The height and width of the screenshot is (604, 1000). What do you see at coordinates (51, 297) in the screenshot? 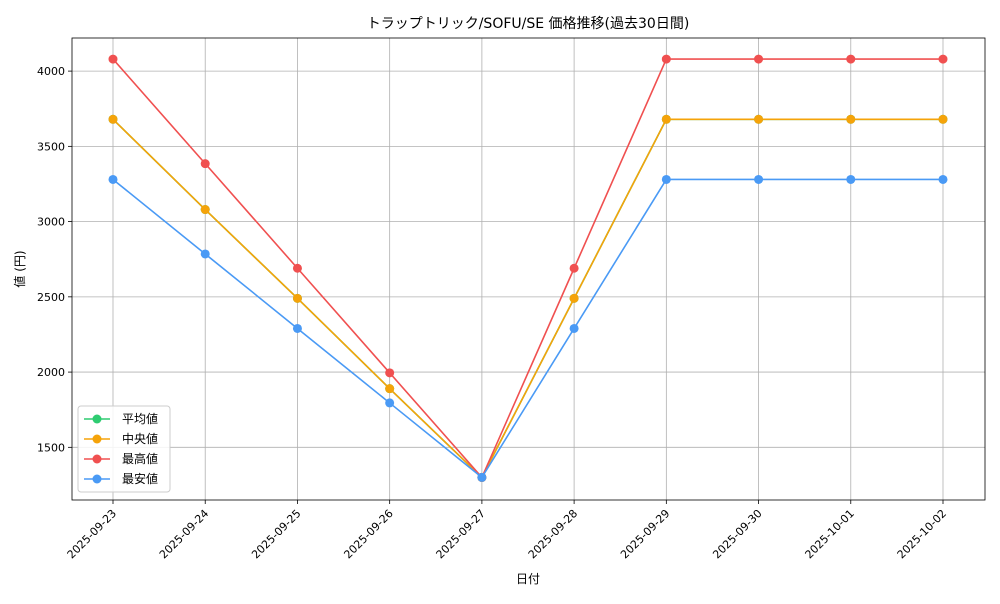
I see `y-tick-label: 2500` at bounding box center [51, 297].